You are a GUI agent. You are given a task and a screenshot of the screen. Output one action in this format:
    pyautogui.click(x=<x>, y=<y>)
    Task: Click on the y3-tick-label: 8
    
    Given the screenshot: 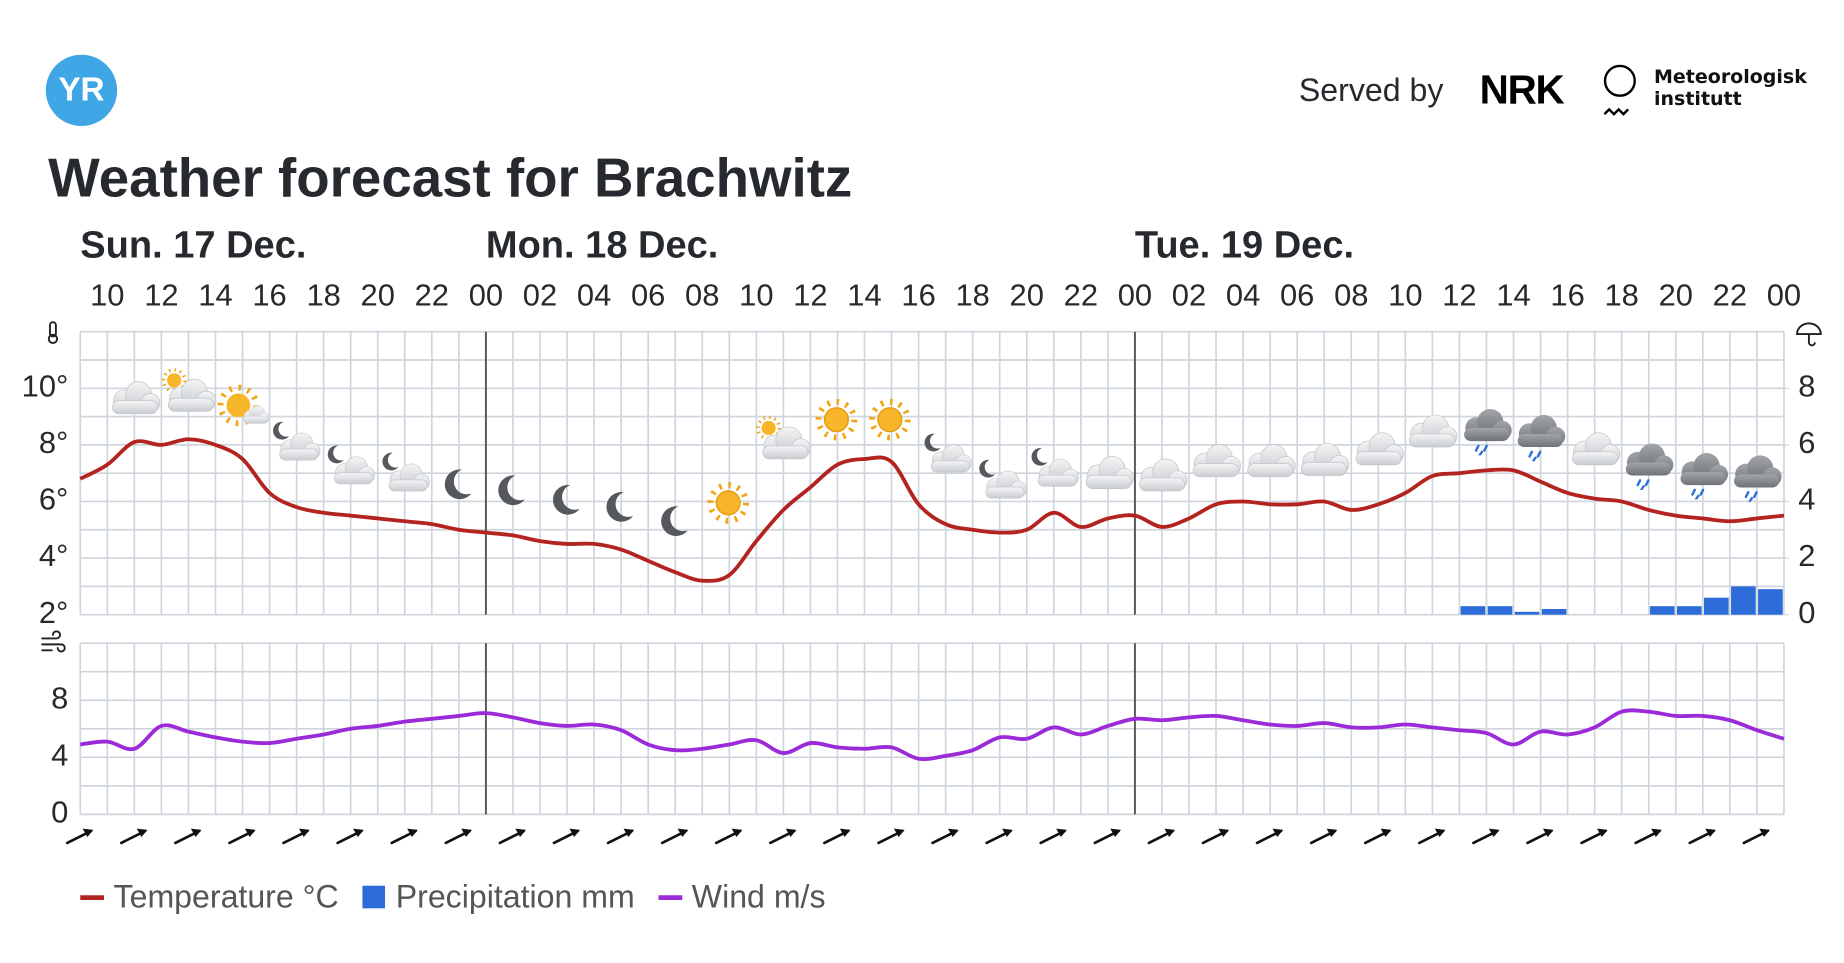 What is the action you would take?
    pyautogui.click(x=59, y=697)
    